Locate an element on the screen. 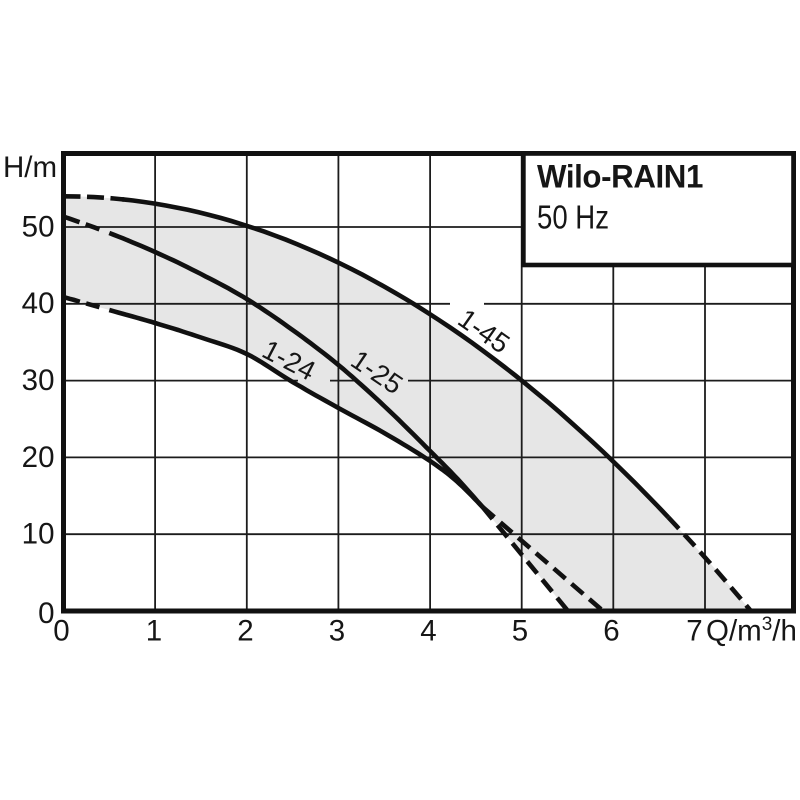  svg-text: 1 is located at coordinates (154, 631).